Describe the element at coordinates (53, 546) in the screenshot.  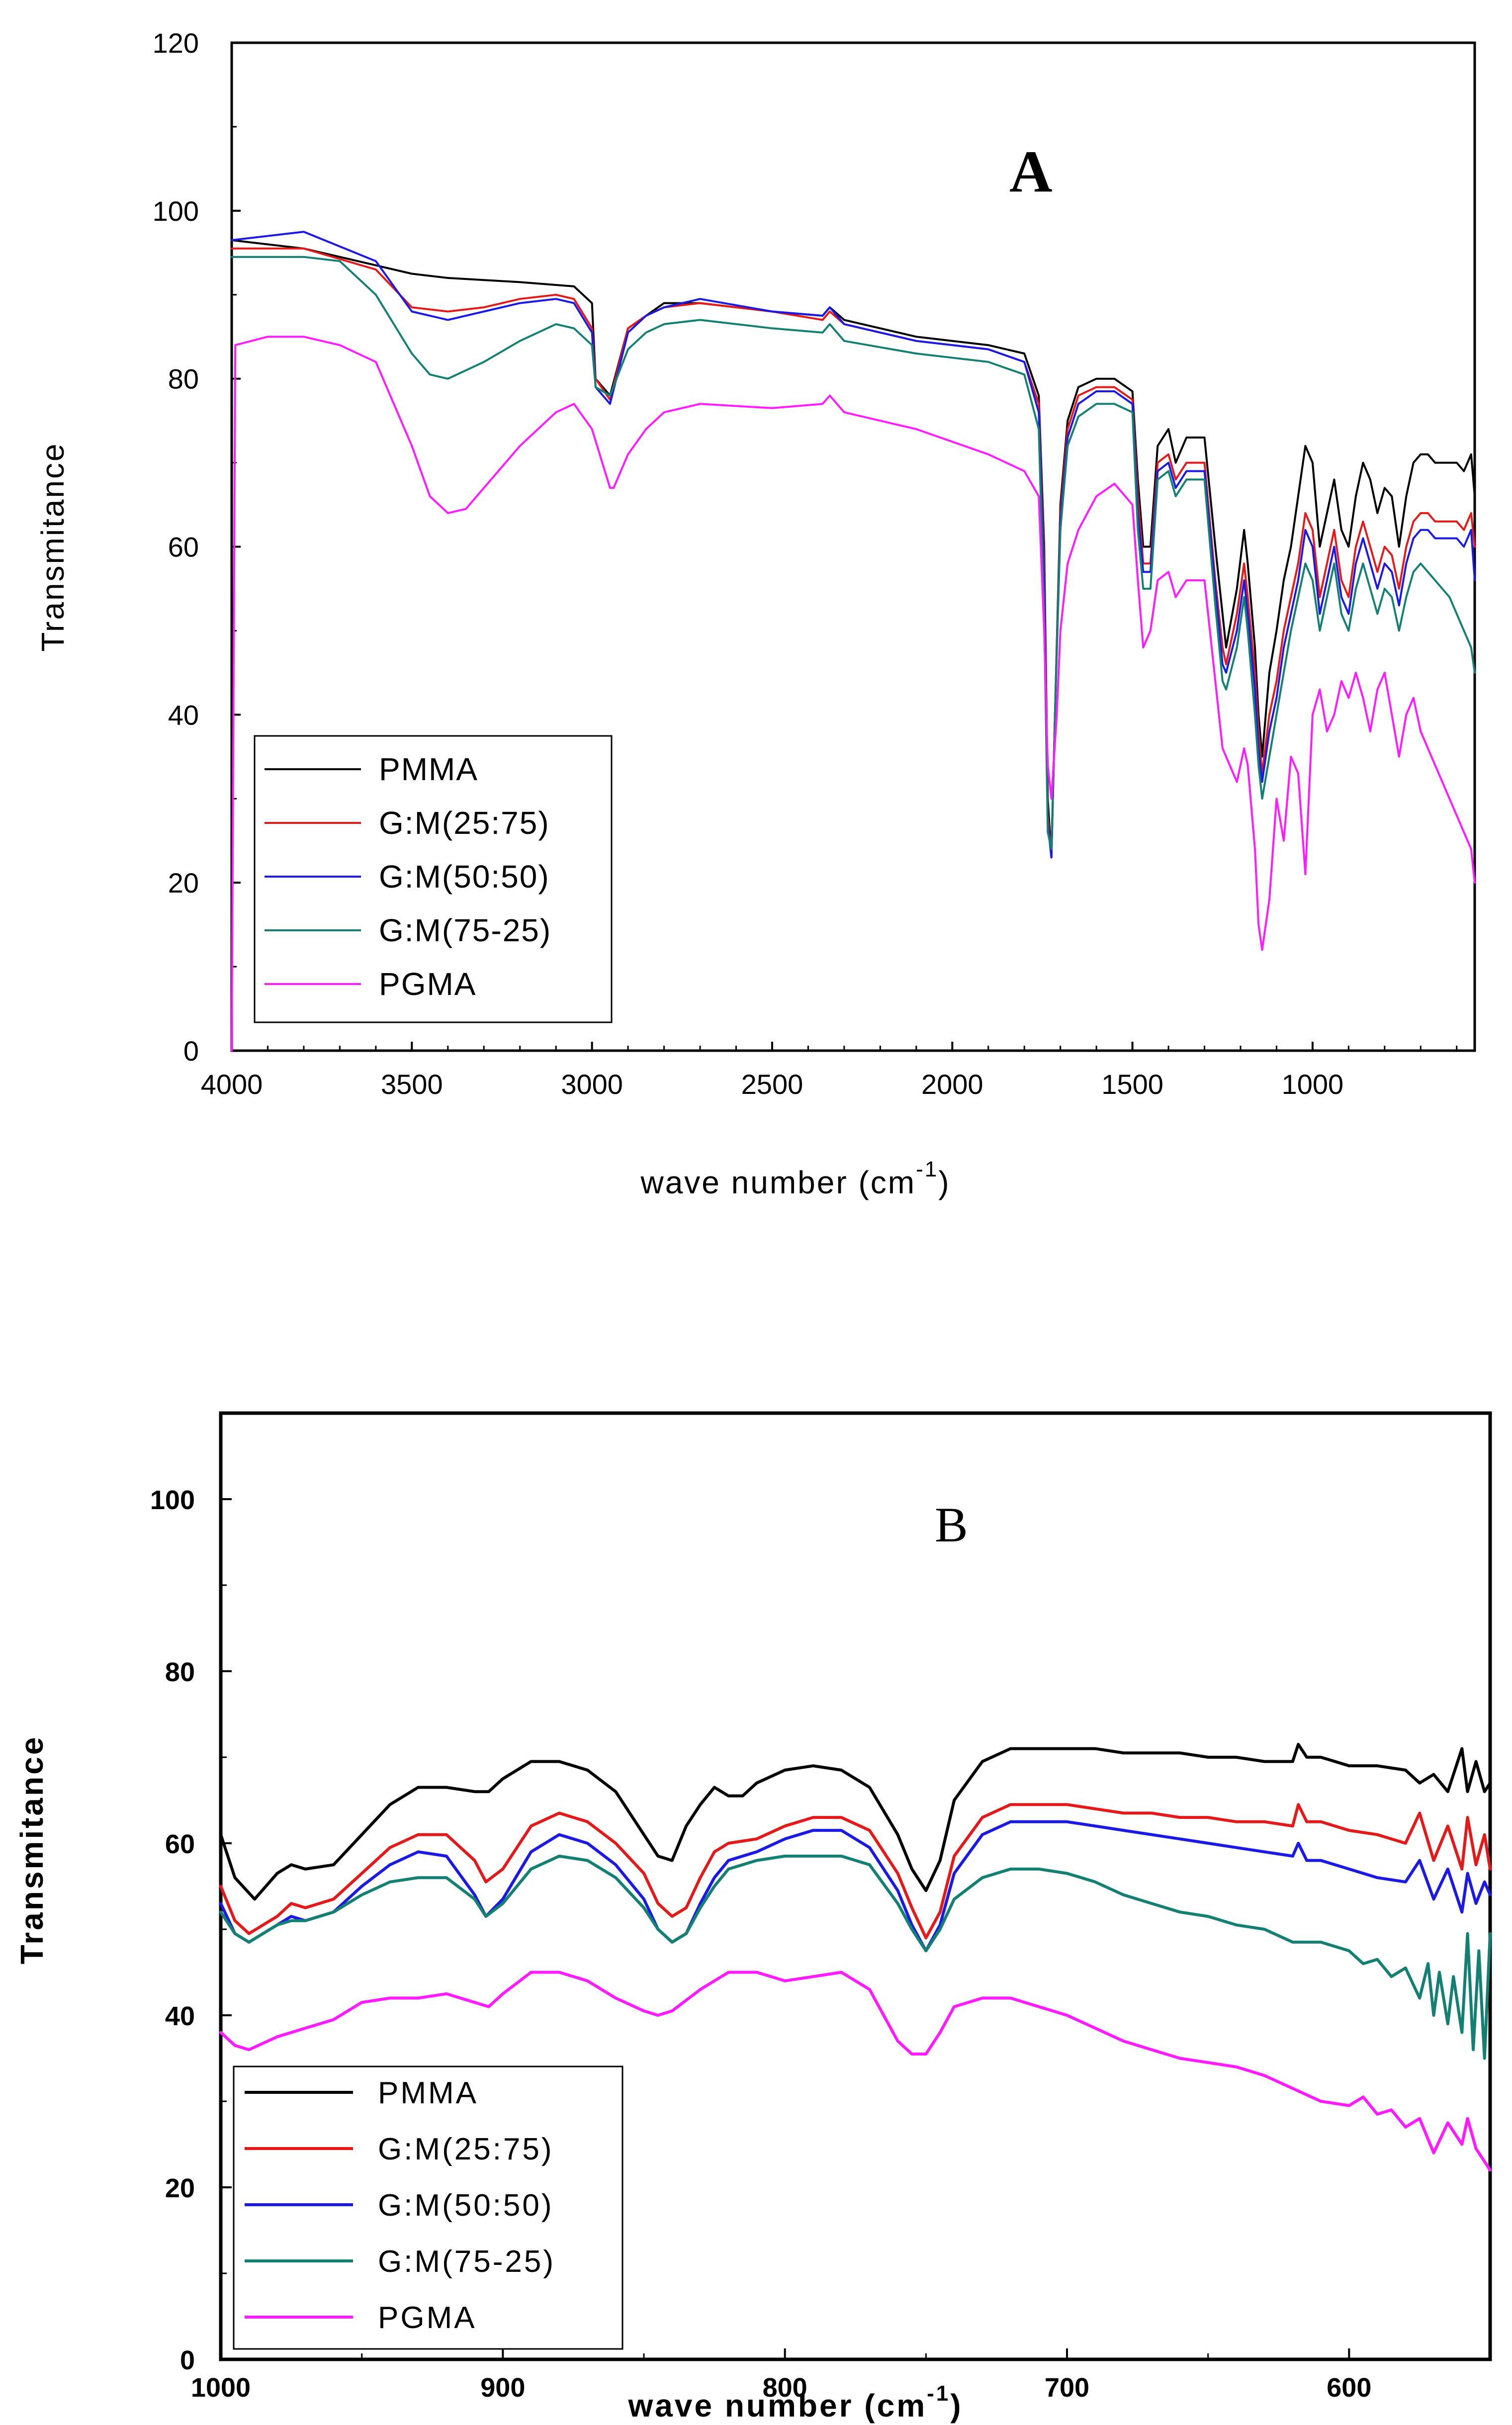
I see `chart-a-y-axis-title: Transmitance` at that location.